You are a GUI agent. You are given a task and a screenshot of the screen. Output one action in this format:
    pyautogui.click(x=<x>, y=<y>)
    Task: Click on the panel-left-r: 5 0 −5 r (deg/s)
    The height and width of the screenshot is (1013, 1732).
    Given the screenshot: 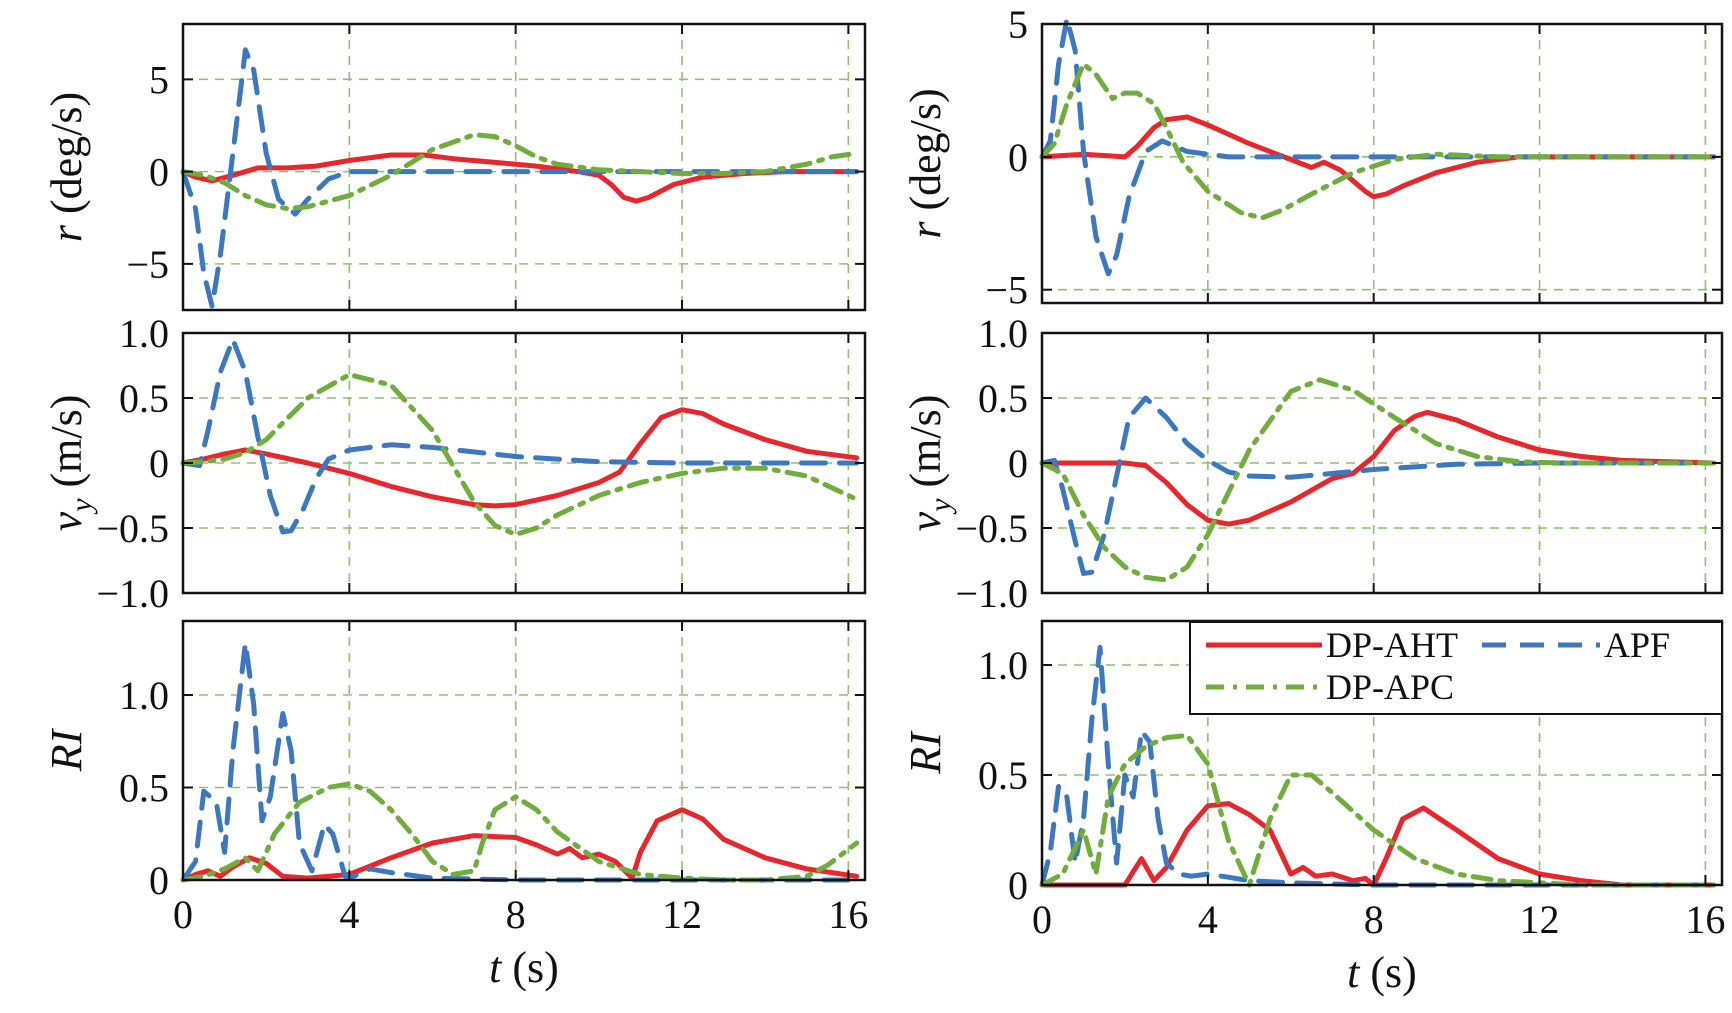 What is the action you would take?
    pyautogui.click(x=454, y=167)
    